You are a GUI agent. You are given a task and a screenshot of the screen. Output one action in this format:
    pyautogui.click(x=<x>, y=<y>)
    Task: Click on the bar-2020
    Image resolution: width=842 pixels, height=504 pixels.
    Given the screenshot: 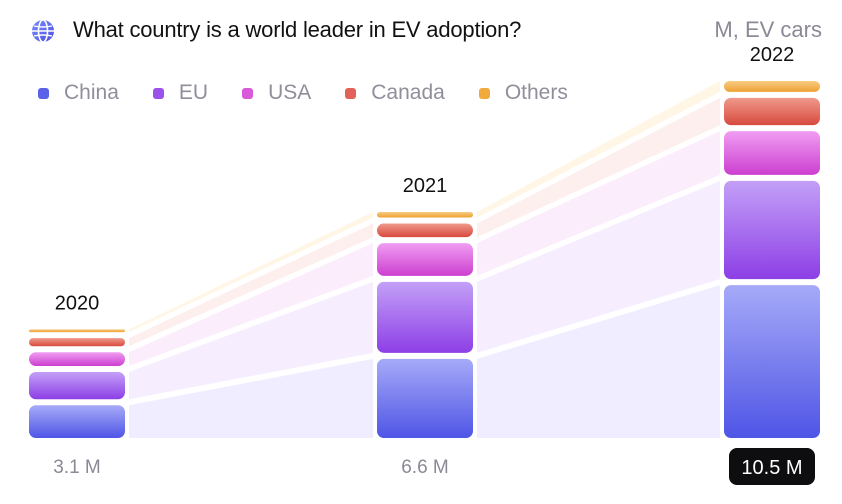 What is the action you would take?
    pyautogui.click(x=77, y=383)
    